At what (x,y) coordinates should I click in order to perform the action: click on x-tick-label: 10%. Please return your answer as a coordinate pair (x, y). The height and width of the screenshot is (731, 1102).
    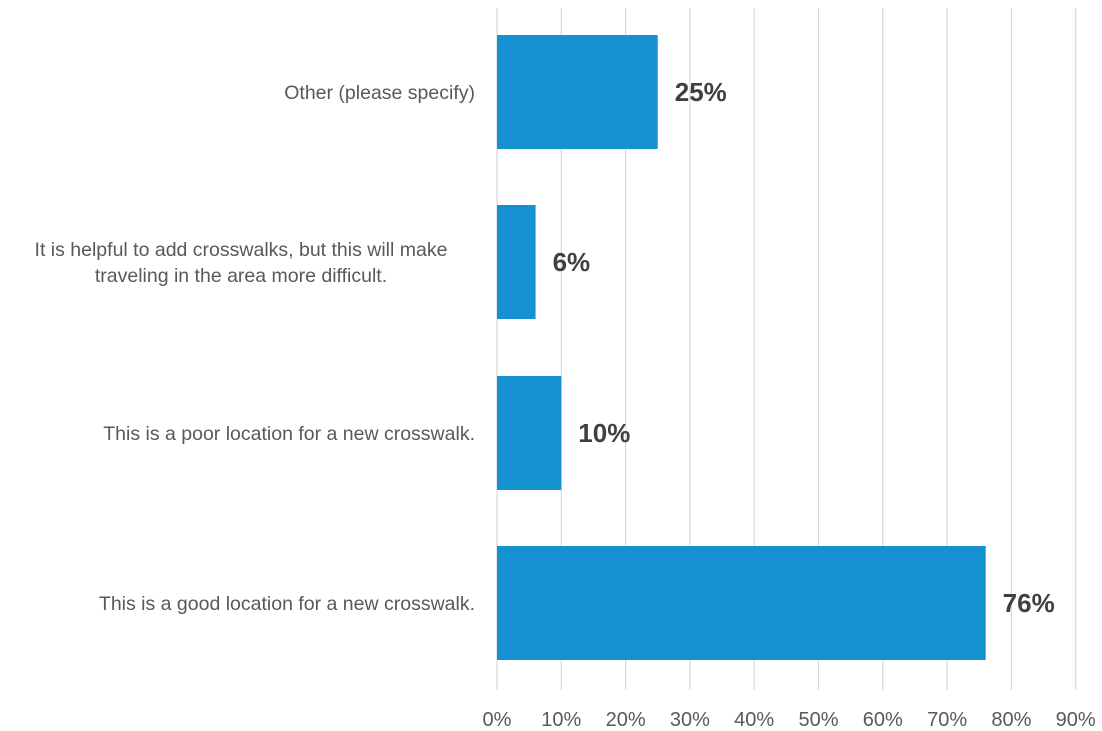
    Looking at the image, I should click on (561, 720).